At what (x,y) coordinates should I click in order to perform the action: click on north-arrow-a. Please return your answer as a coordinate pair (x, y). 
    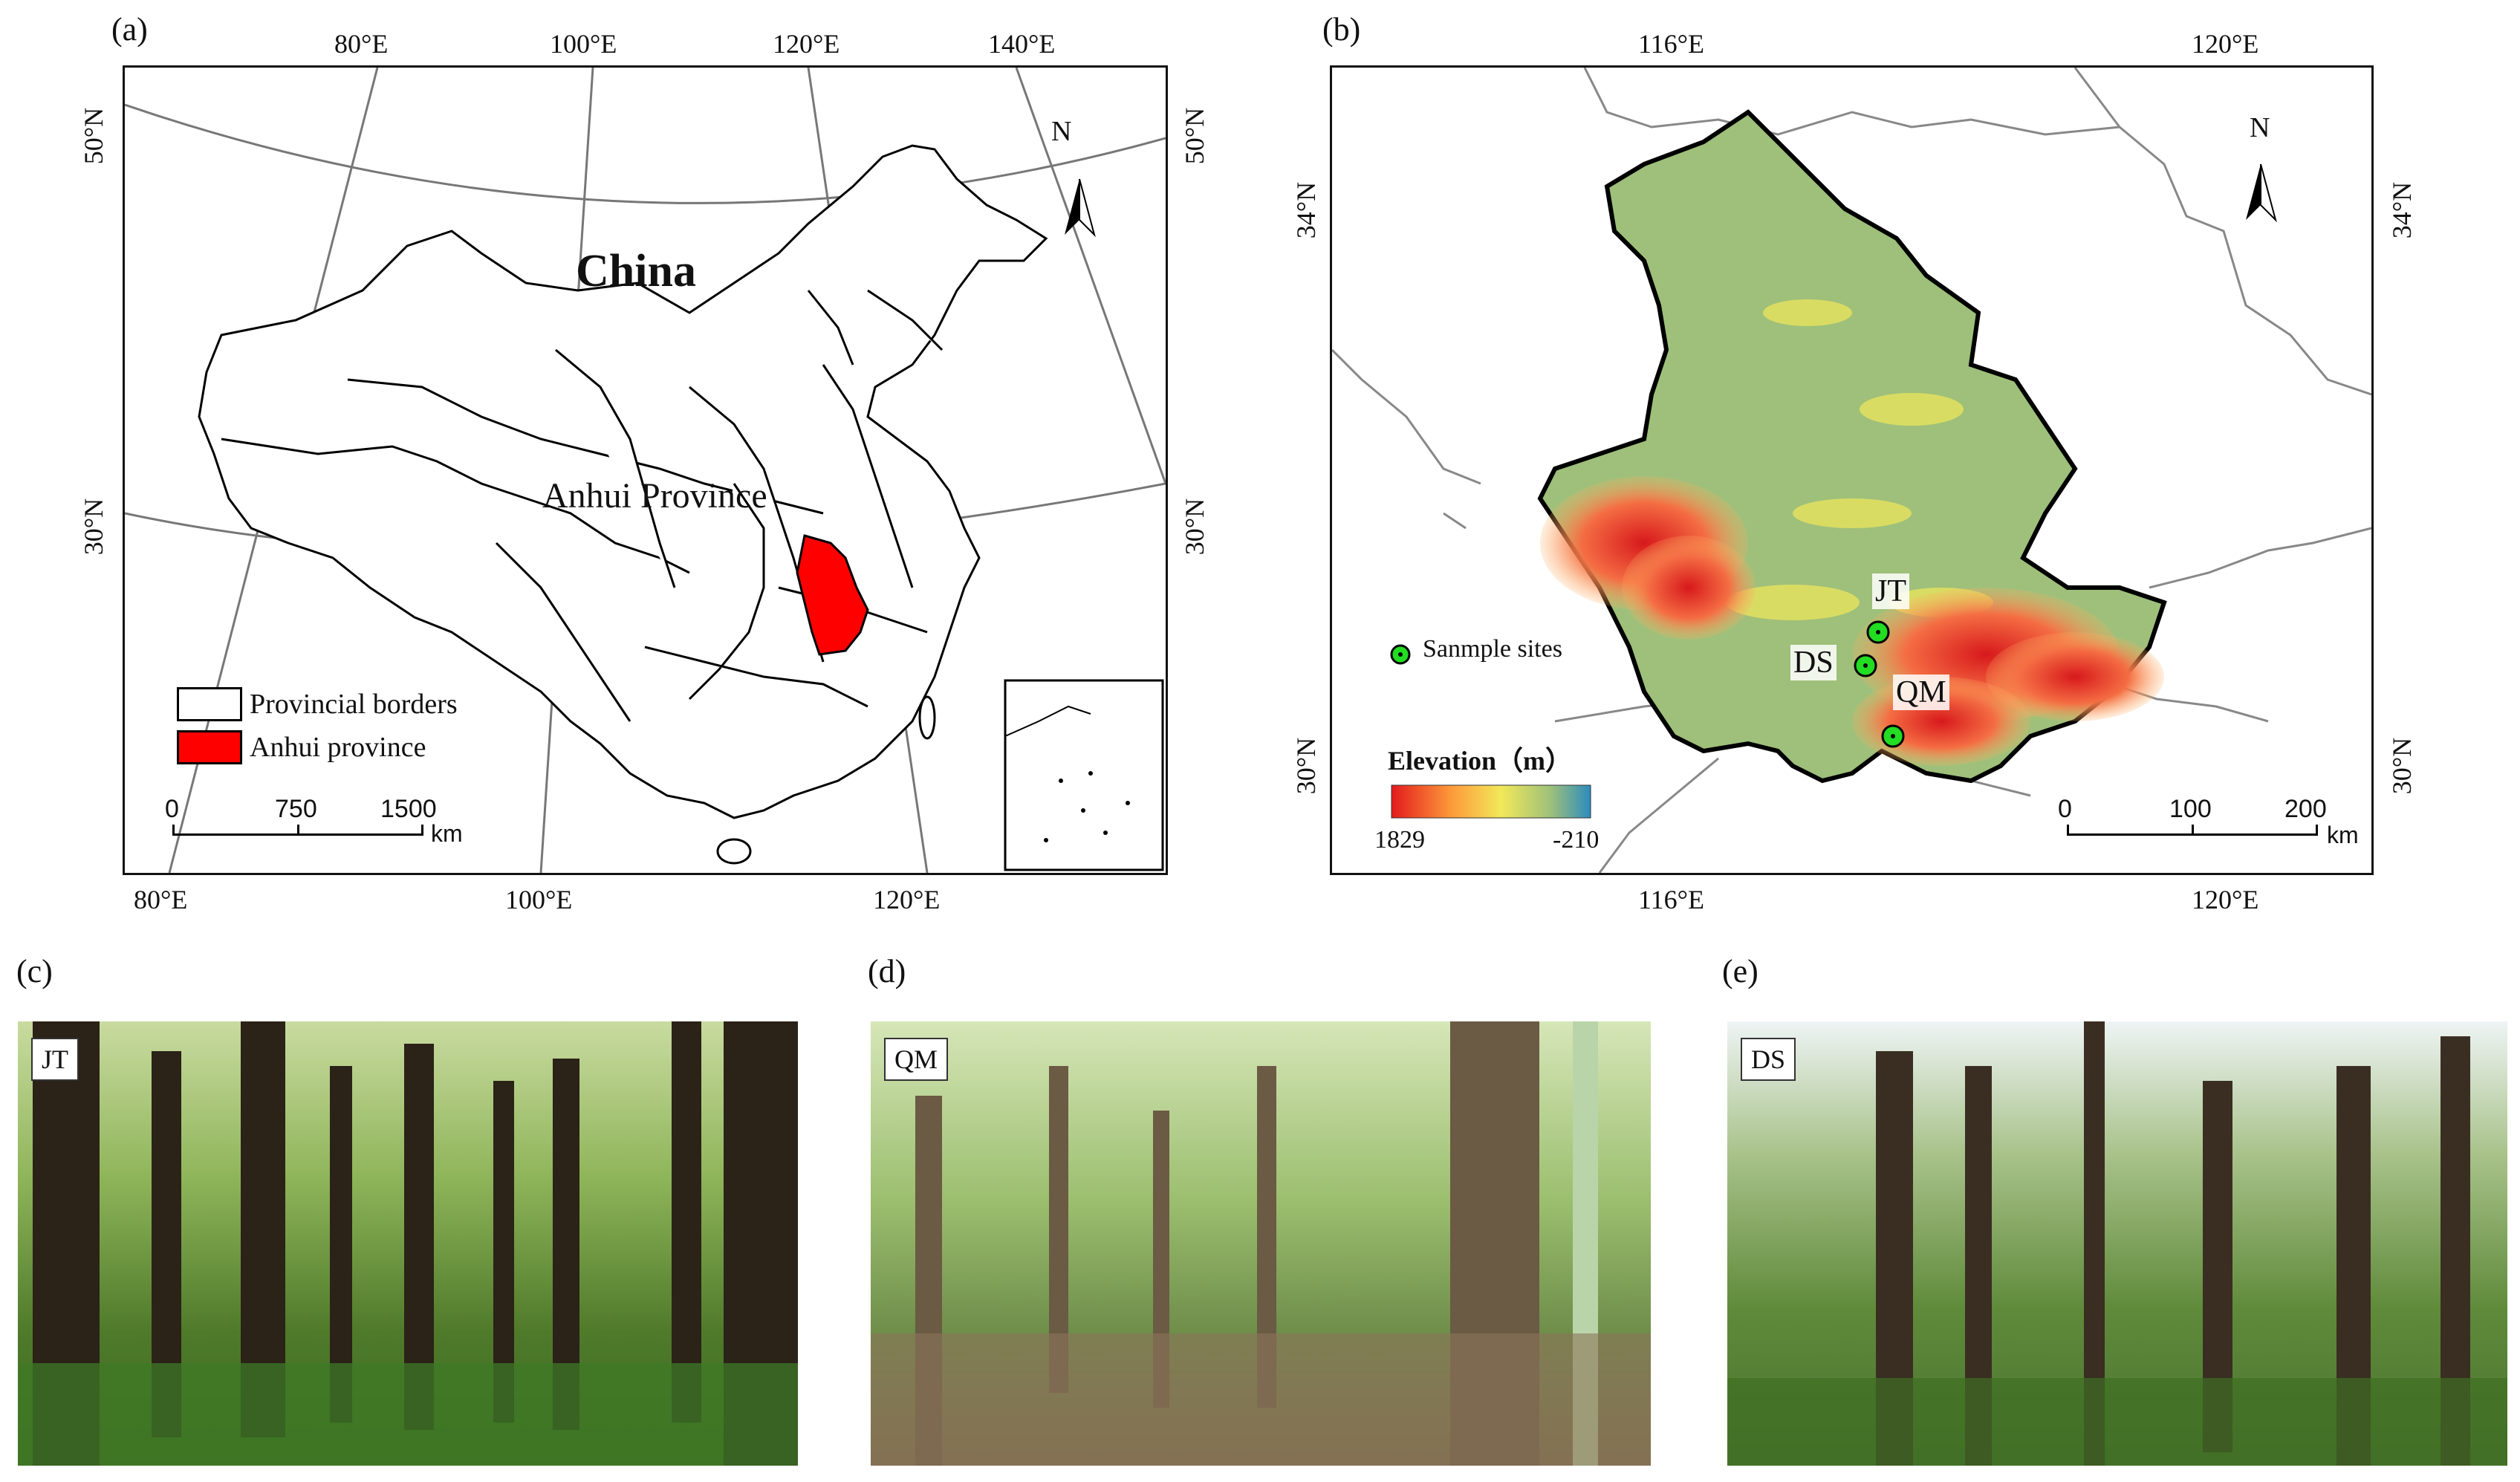
    Looking at the image, I should click on (1080, 208).